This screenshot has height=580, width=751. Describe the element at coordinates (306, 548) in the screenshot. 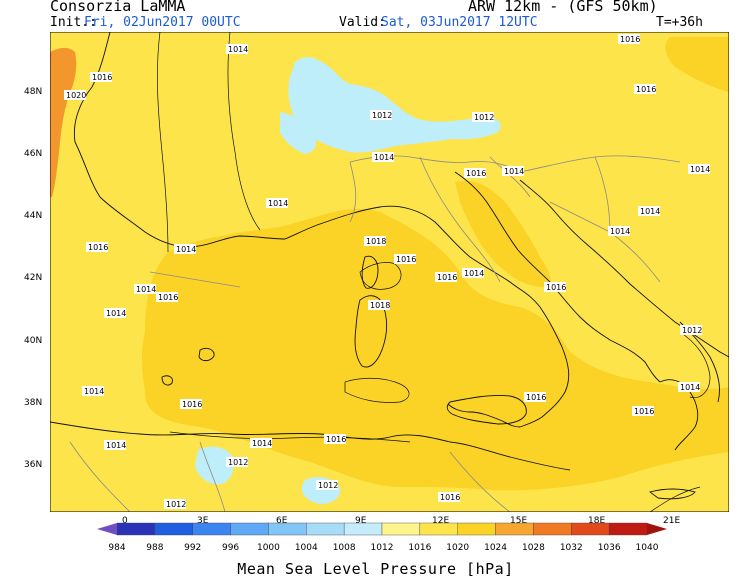

I see `colorbar-value-label: 1004` at that location.